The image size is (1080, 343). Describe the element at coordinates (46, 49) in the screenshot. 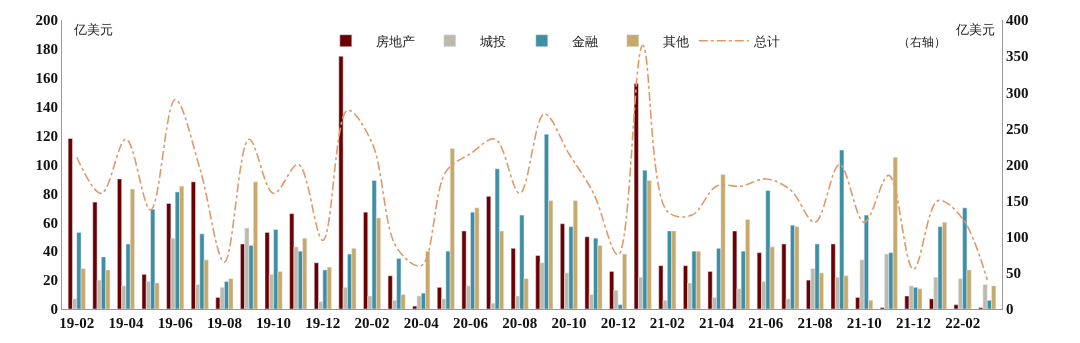

I see `y-tick-label: 180` at that location.